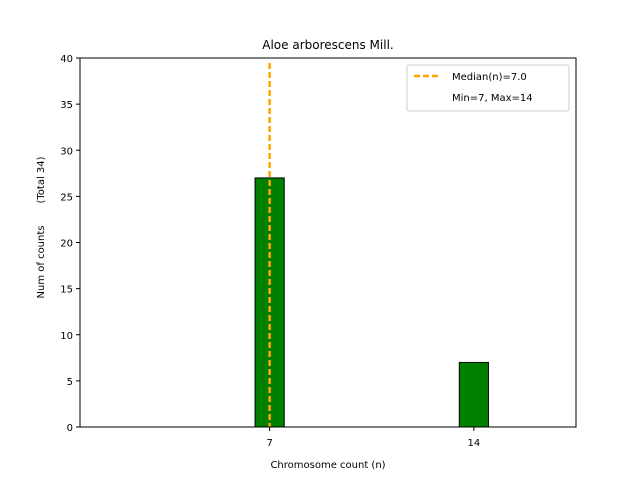  What do you see at coordinates (327, 465) in the screenshot?
I see `x-axis-label: Chromosome count (n)` at bounding box center [327, 465].